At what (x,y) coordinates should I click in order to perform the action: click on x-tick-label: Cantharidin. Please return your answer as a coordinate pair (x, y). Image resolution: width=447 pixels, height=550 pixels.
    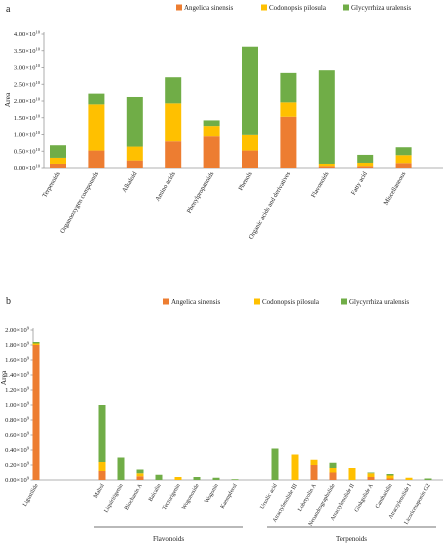
    Looking at the image, I should click on (384, 496).